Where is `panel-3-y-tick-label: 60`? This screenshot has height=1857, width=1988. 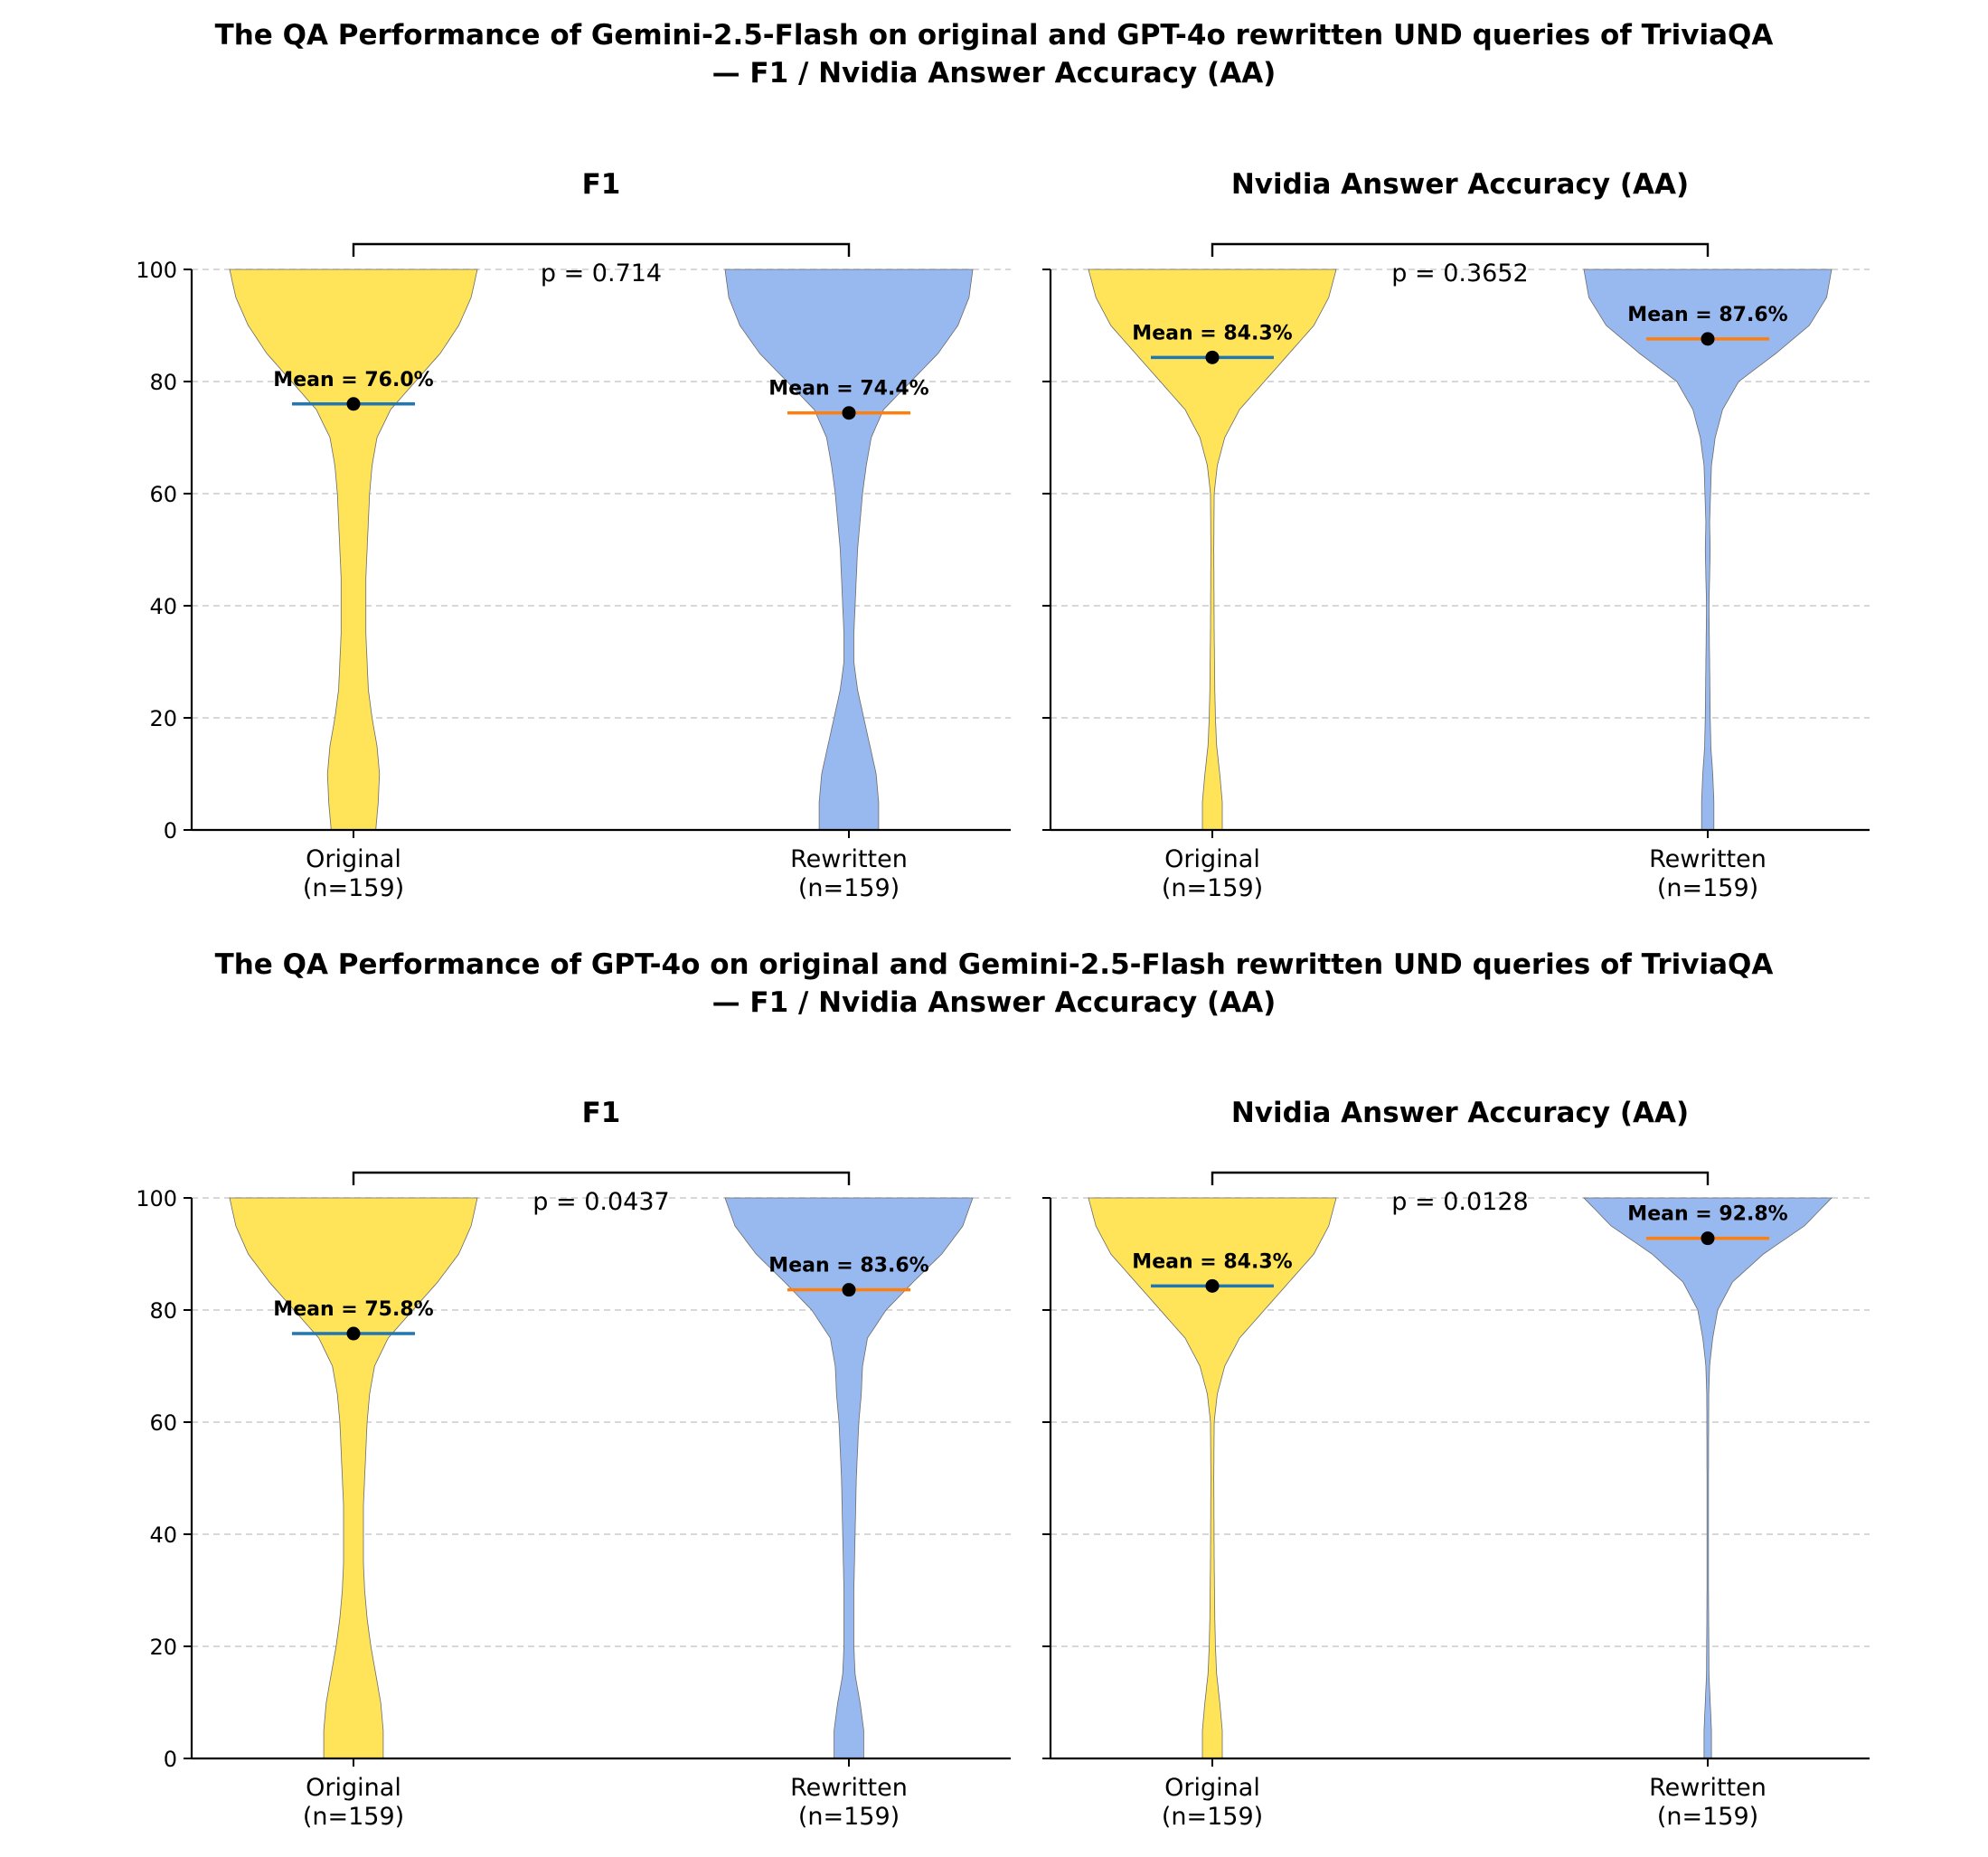
panel-3-y-tick-label: 60 is located at coordinates (163, 1423).